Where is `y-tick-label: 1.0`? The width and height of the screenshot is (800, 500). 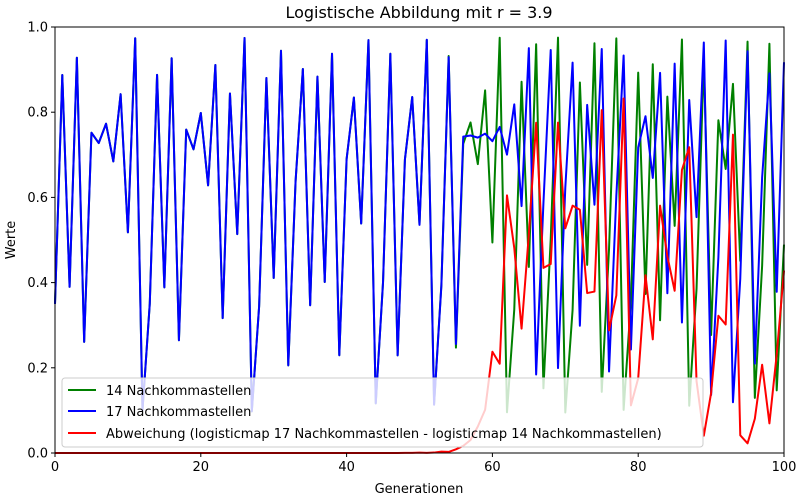 y-tick-label: 1.0 is located at coordinates (37, 28).